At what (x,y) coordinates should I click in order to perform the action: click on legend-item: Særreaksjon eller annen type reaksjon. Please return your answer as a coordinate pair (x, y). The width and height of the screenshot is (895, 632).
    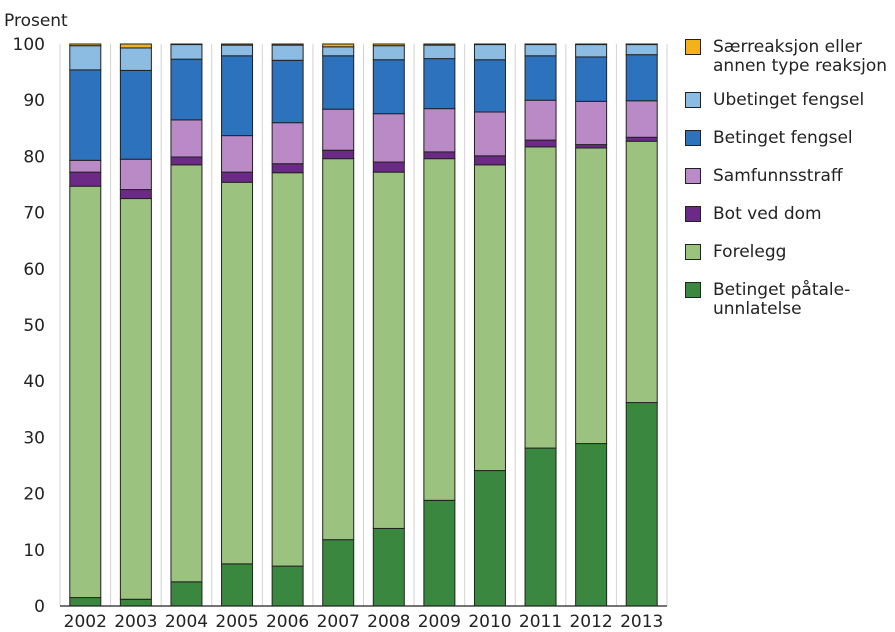
    Looking at the image, I should click on (786, 57).